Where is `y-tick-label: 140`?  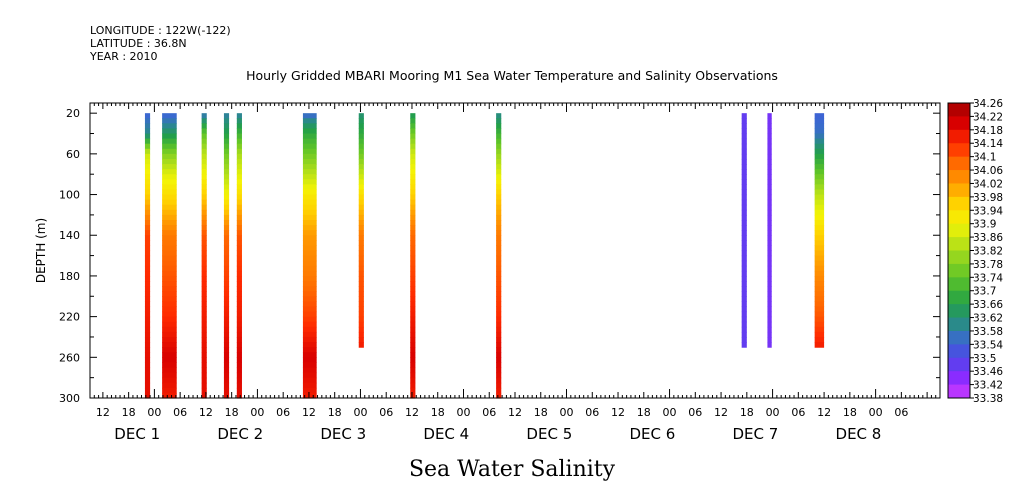
y-tick-label: 140 is located at coordinates (69, 235).